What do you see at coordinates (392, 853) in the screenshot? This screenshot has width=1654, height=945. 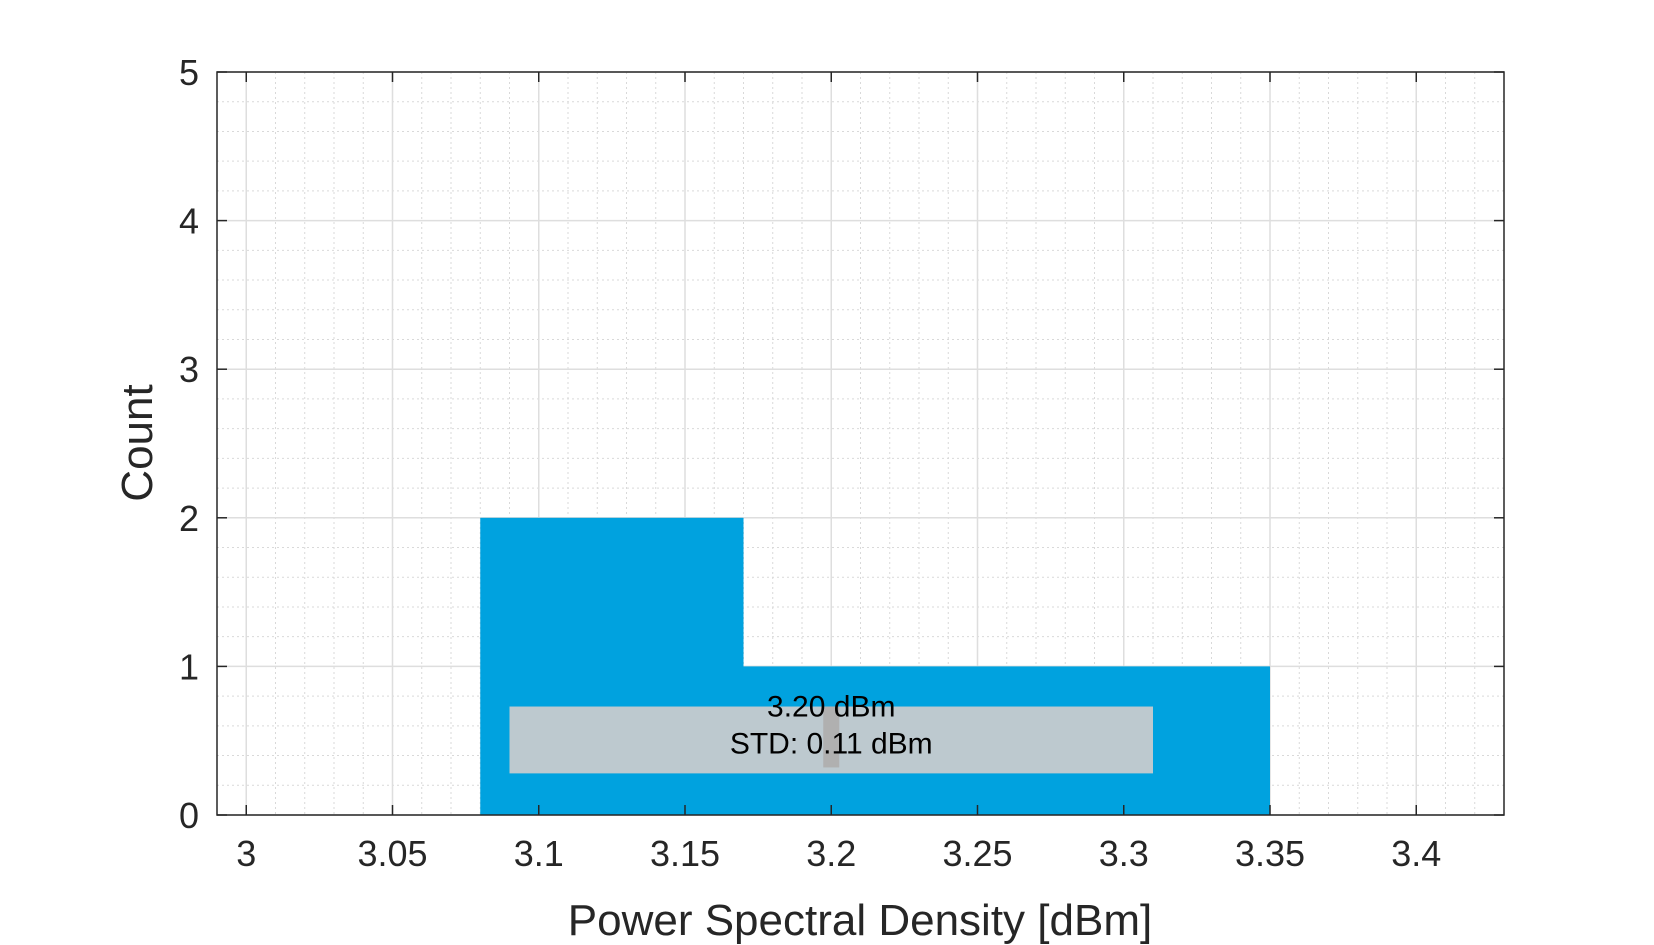 I see `x-tick-label: 3.05` at bounding box center [392, 853].